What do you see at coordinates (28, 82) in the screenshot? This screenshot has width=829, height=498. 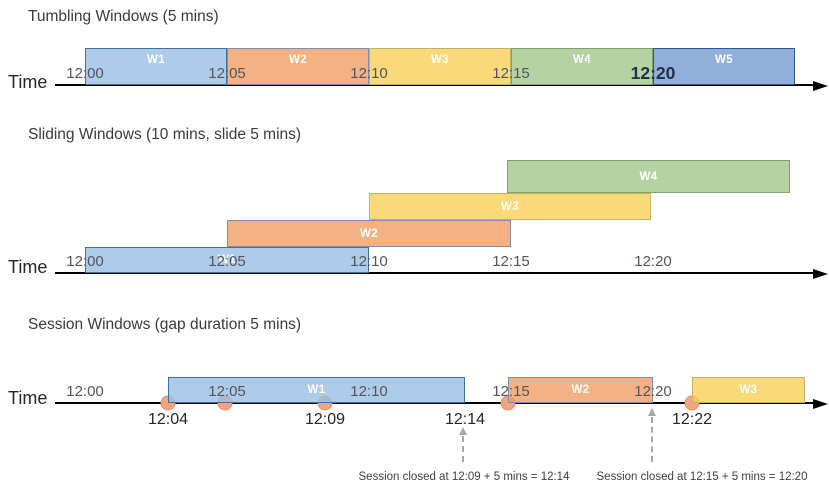 I see `tumbling-time-axis-label: Time` at bounding box center [28, 82].